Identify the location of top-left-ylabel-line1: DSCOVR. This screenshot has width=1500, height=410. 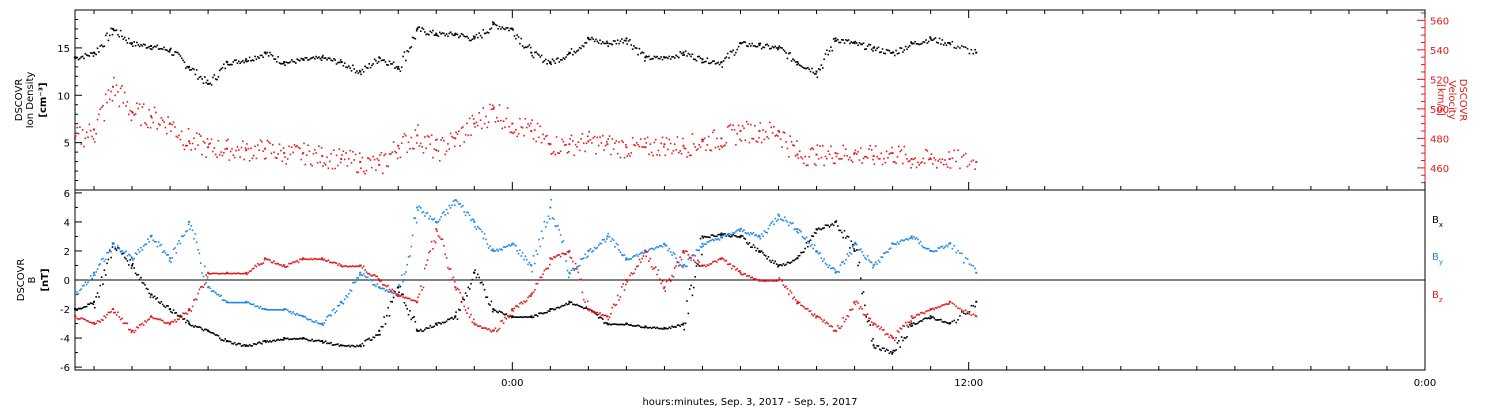
(19, 100).